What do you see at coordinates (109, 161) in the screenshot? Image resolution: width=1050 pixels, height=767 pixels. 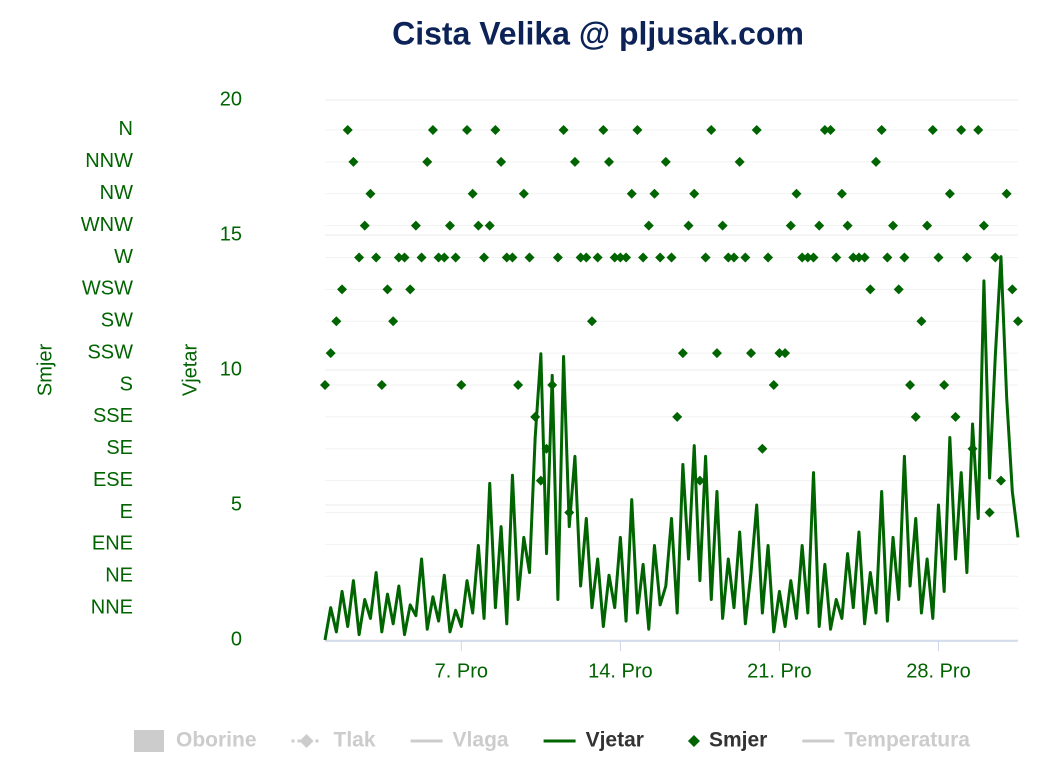 I see `y2-tick-label: NNW` at bounding box center [109, 161].